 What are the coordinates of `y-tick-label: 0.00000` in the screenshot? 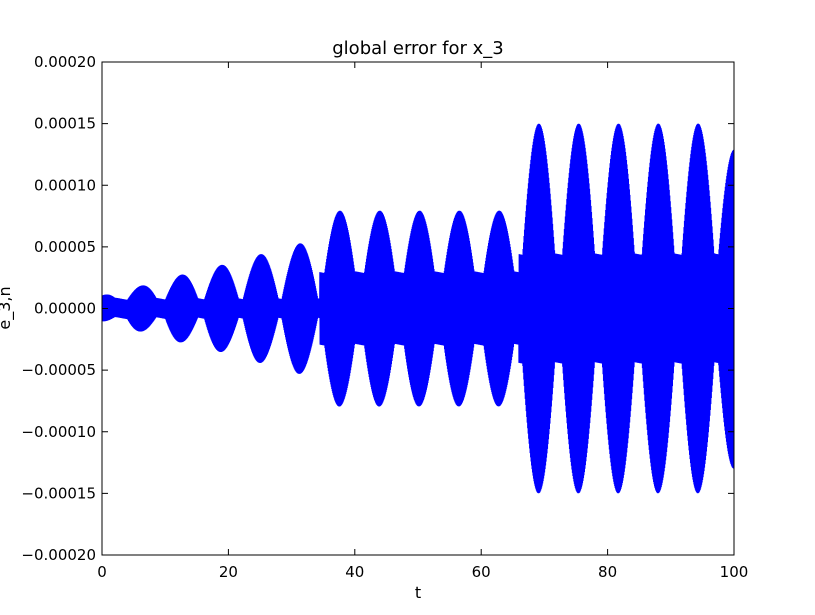 It's located at (65, 309).